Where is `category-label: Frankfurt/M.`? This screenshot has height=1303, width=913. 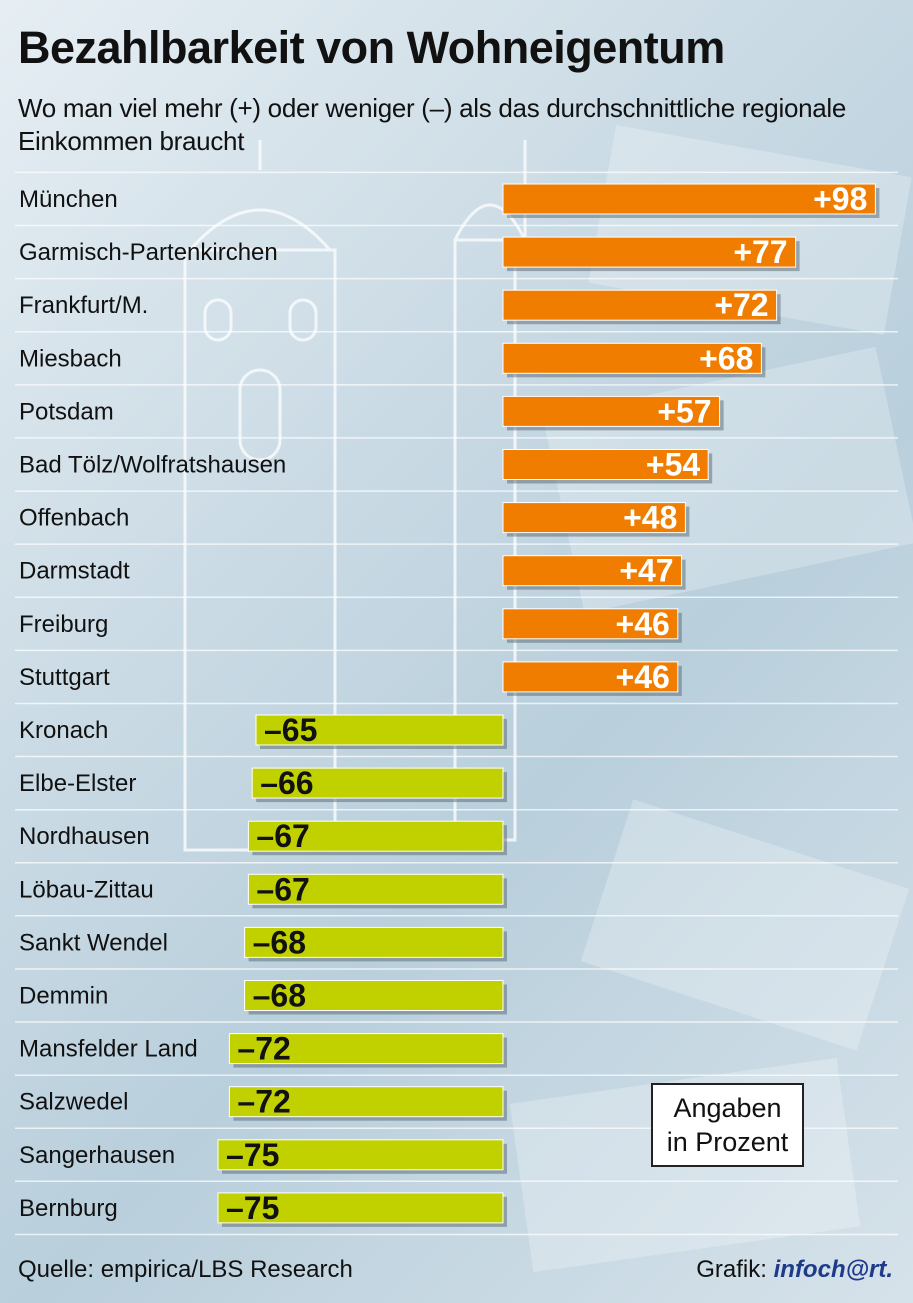
category-label: Frankfurt/M. is located at coordinates (83, 305).